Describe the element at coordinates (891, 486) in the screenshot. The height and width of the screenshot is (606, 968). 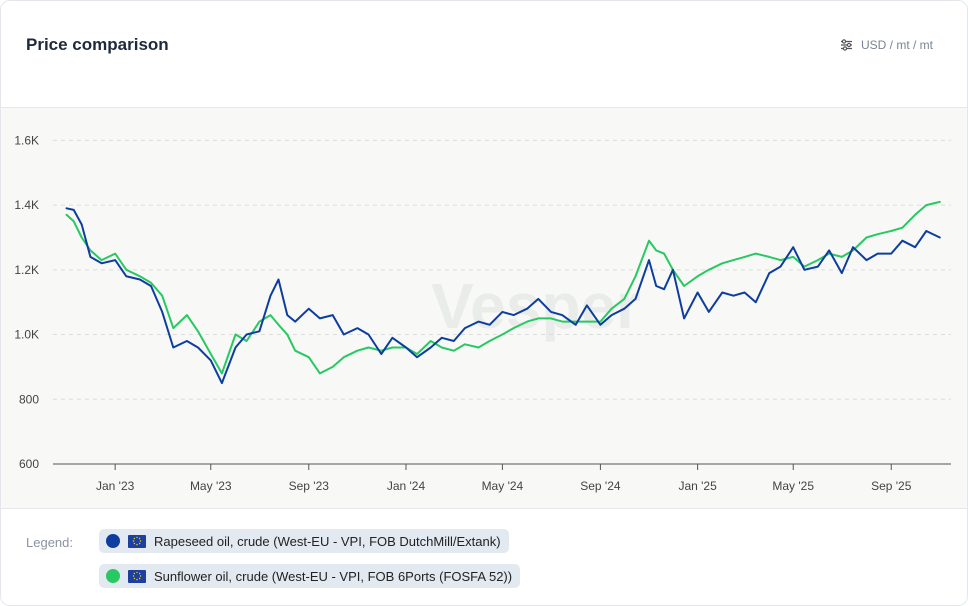
I see `x-tick-label: Sep '25` at that location.